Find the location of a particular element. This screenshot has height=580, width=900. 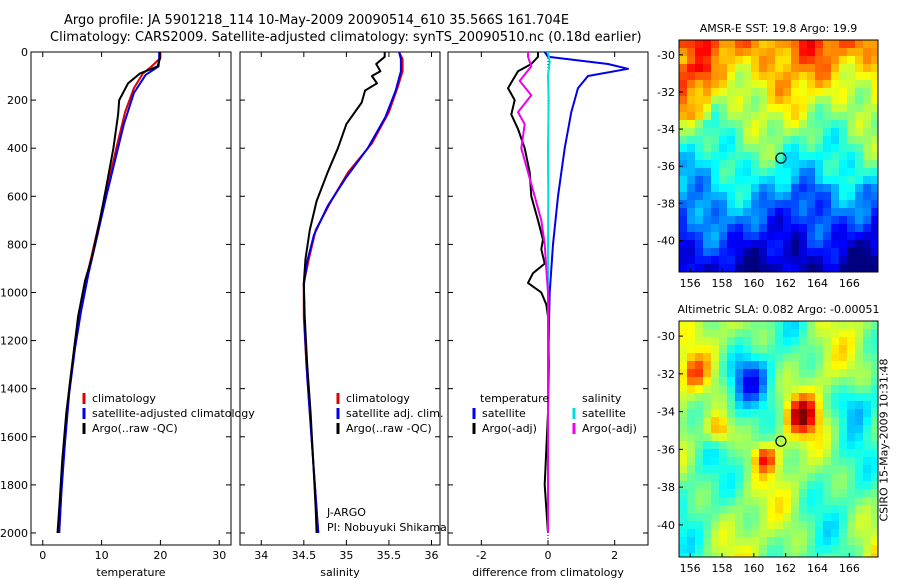

sla-map-title: Altimetric SLA: 0.082 Argo: -0.00051 is located at coordinates (779, 309).